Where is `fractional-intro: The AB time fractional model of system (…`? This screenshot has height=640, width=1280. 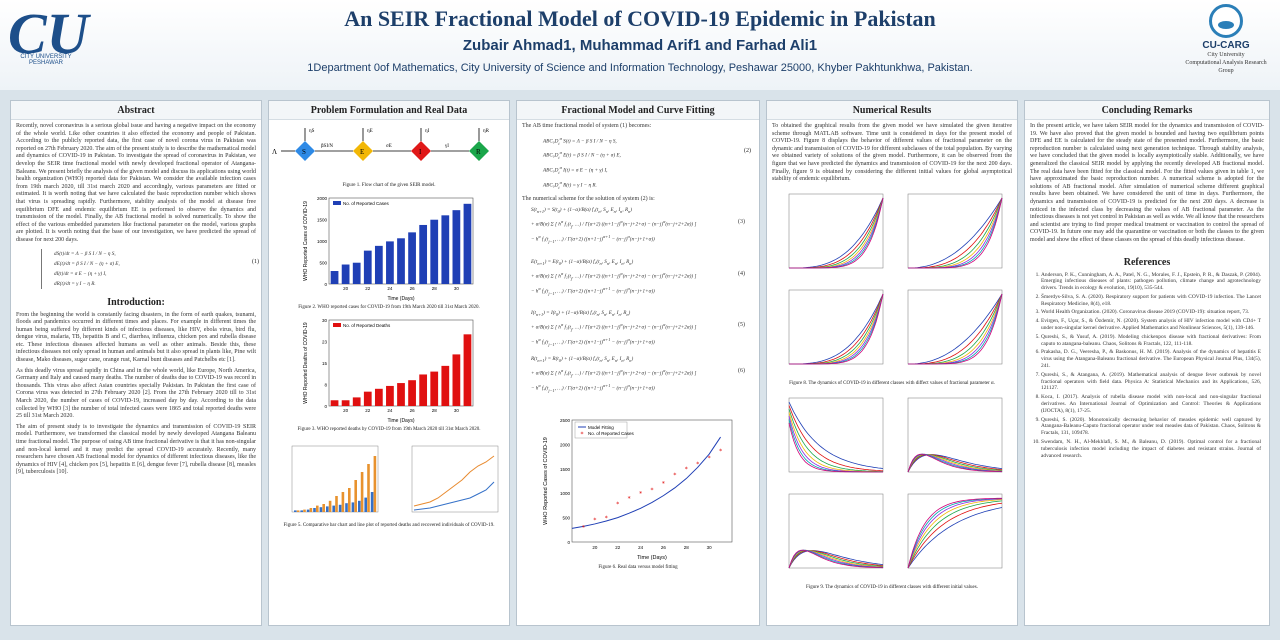
fractional-intro: The AB time fractional model of system (… is located at coordinates (587, 126).